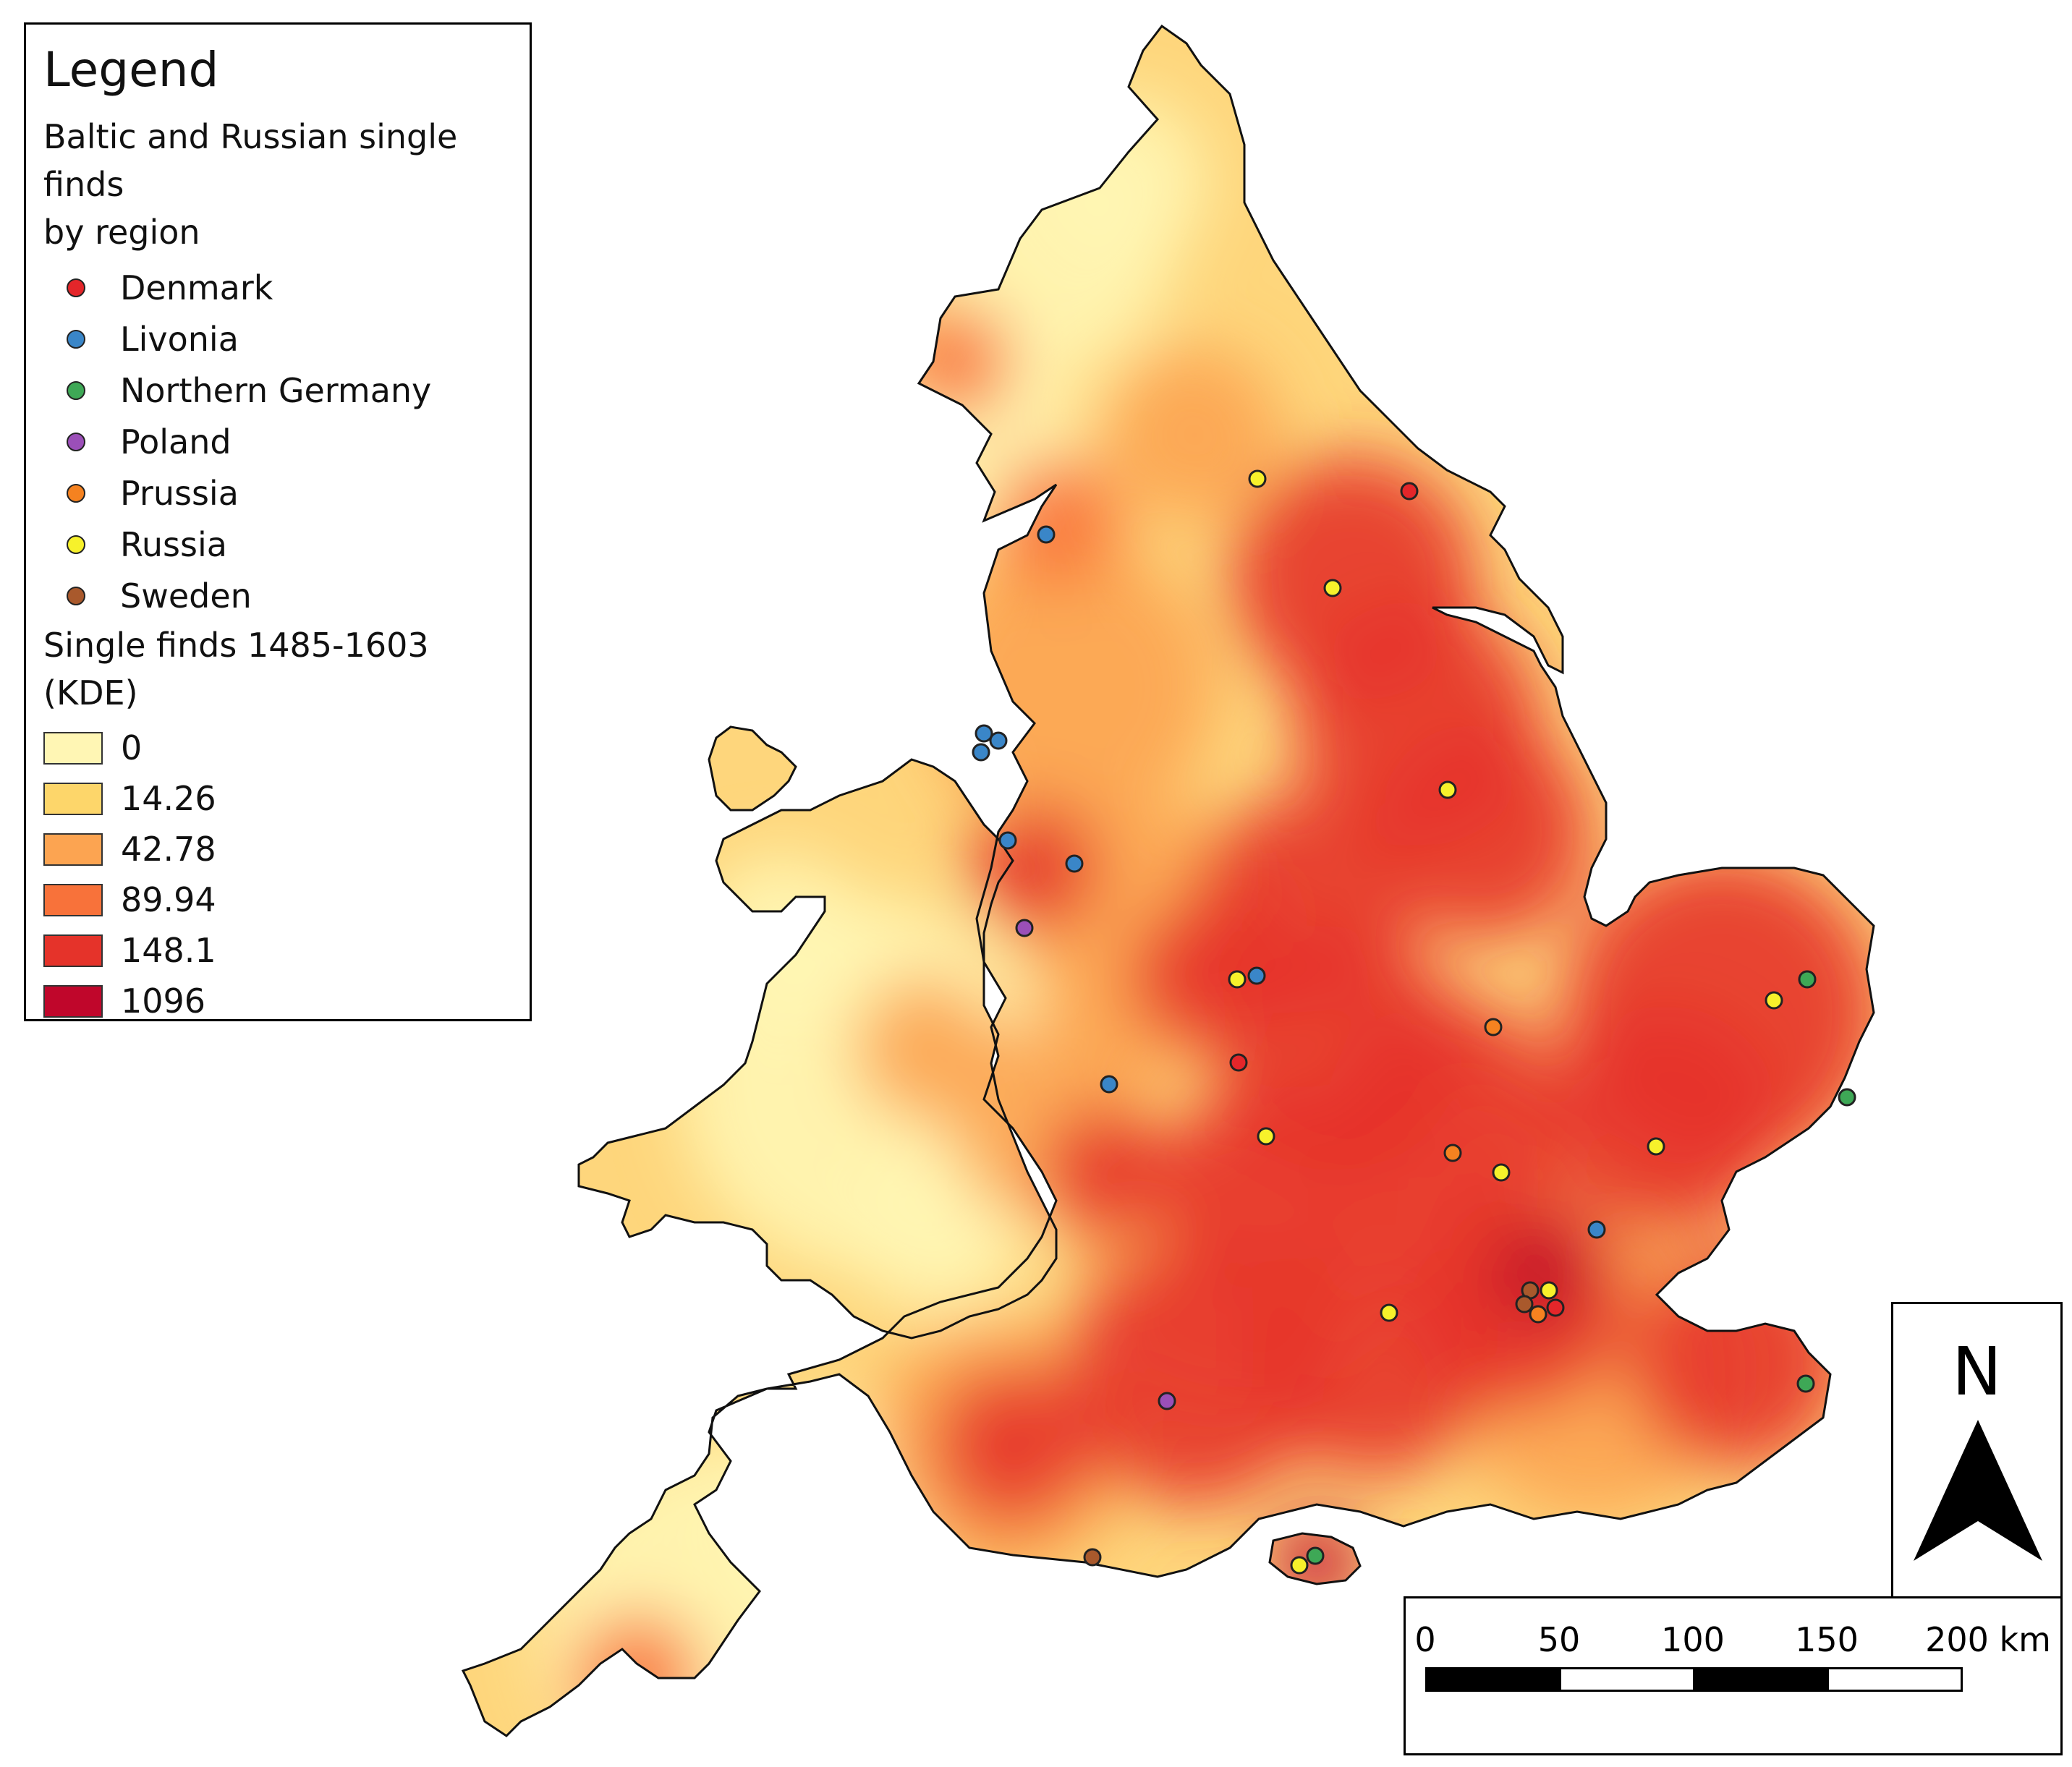  Describe the element at coordinates (1827, 1639) in the screenshot. I see `scale-label-150: 150` at that location.